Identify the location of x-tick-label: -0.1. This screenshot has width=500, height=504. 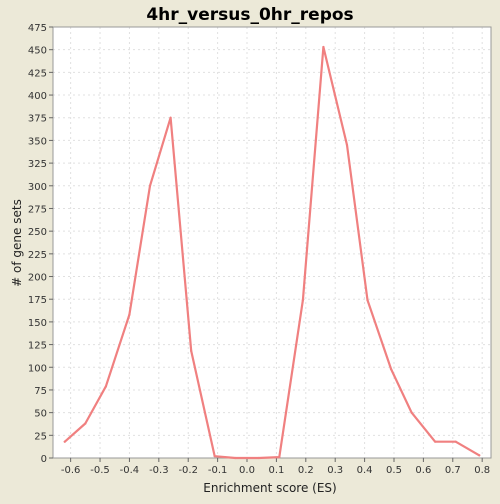
(218, 470).